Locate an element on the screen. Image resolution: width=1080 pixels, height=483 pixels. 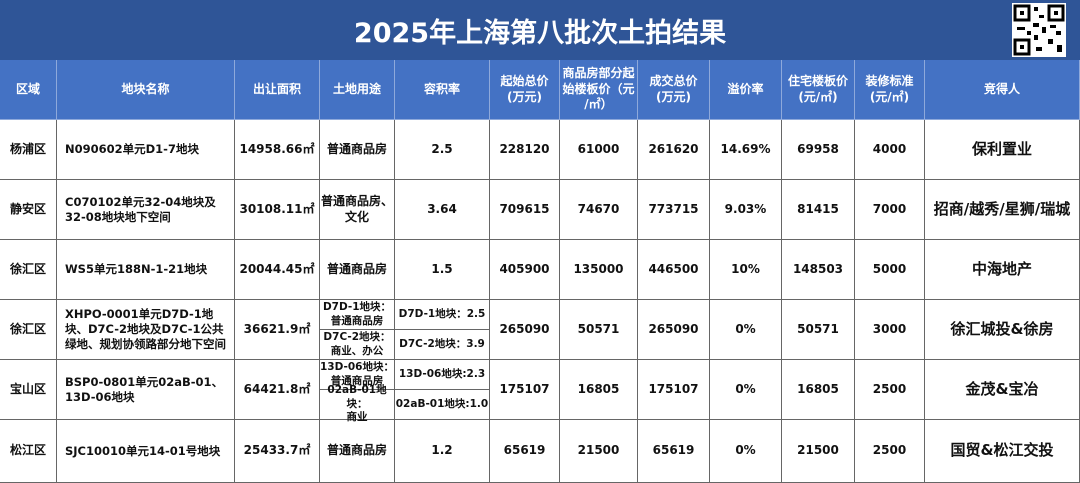
table-cell: 30108.11㎡ is located at coordinates (277, 210).